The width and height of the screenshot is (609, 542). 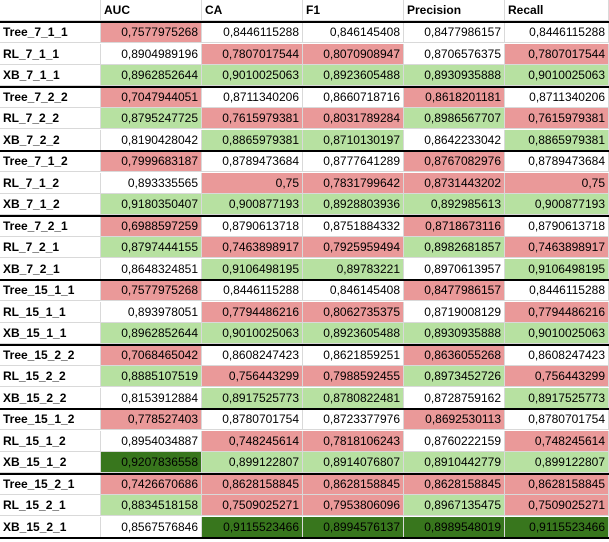 What do you see at coordinates (252, 419) in the screenshot?
I see `cell-ca: 0,8780701754` at bounding box center [252, 419].